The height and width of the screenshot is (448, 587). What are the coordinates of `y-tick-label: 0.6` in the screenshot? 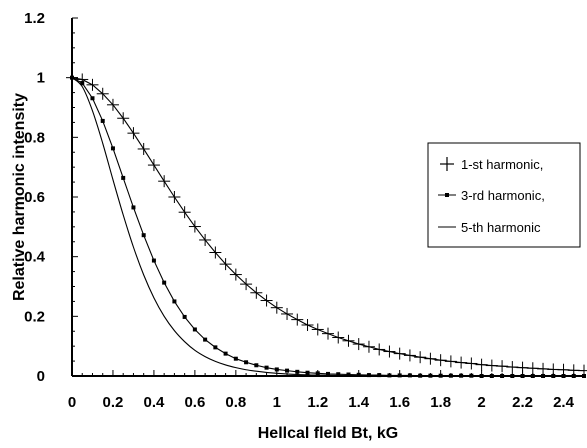 It's located at (34, 197).